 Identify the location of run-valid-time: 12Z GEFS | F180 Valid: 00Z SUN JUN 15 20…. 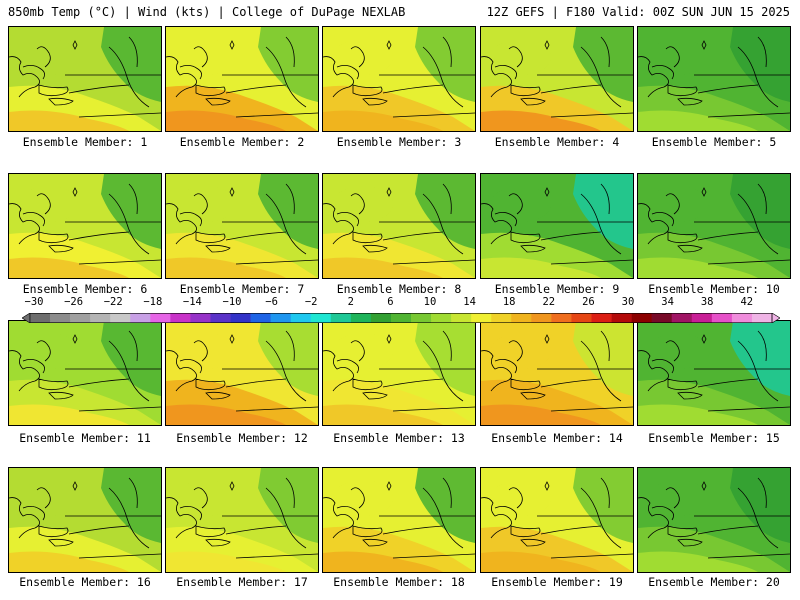
(638, 12).